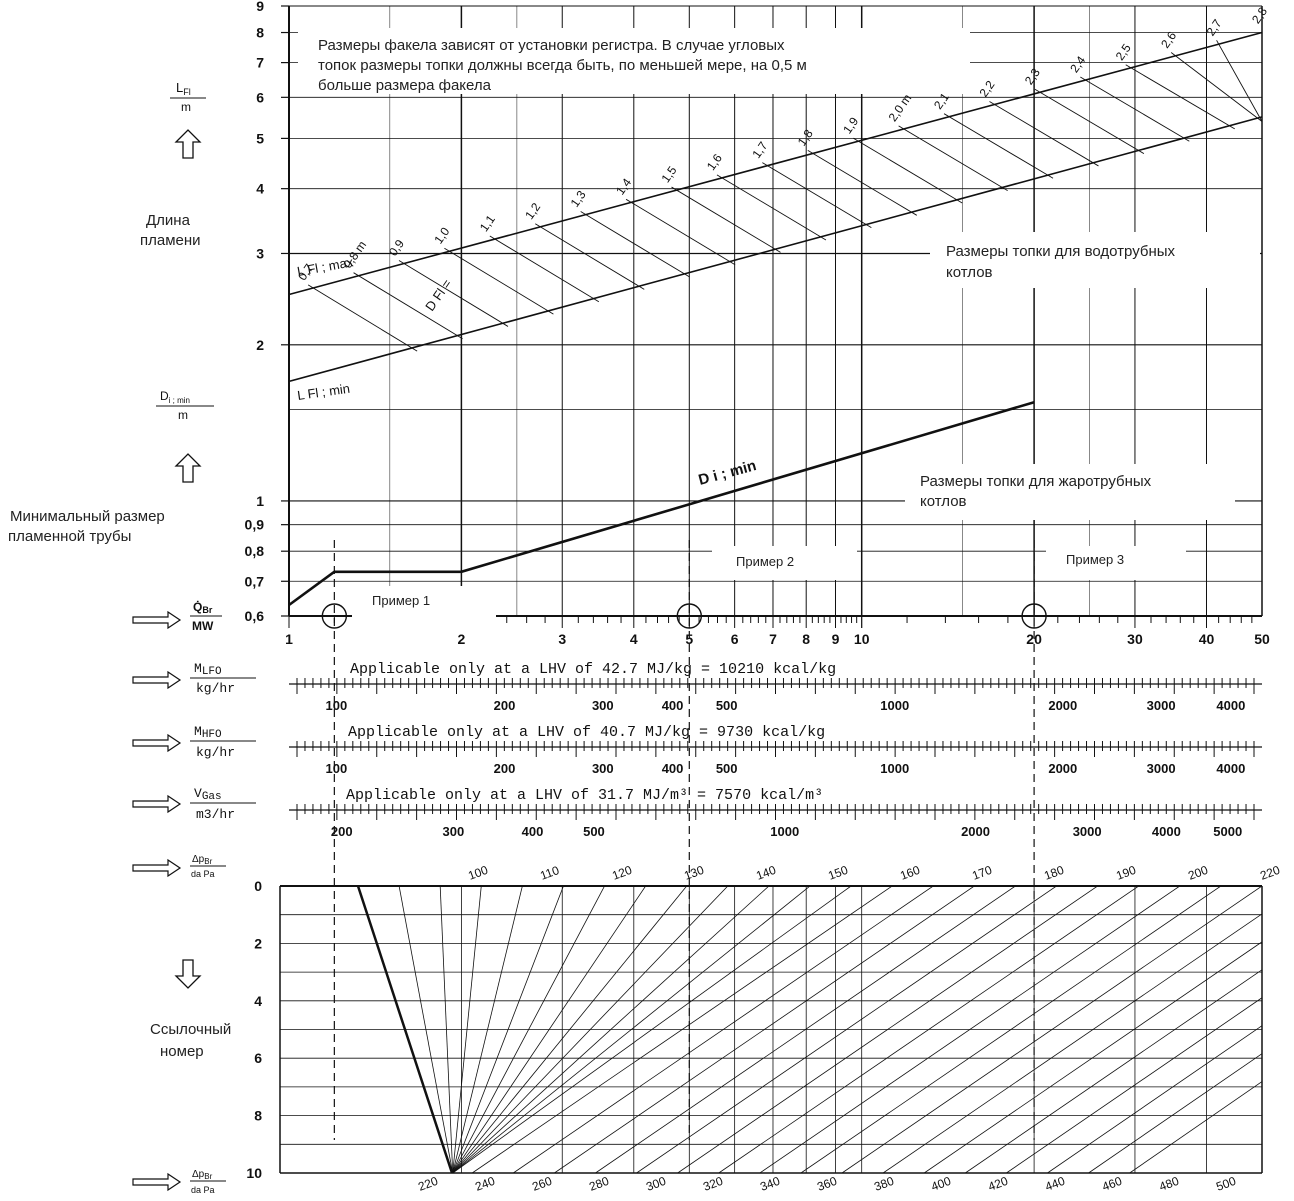  Describe the element at coordinates (337, 768) in the screenshot. I see `hfo-scale-label: 100` at that location.